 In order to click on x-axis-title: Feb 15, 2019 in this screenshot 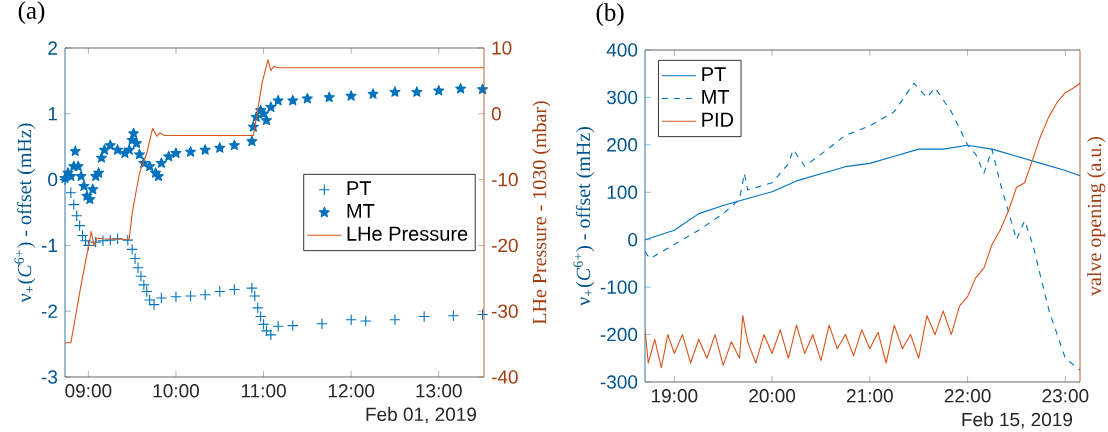, I will do `click(1017, 420)`.